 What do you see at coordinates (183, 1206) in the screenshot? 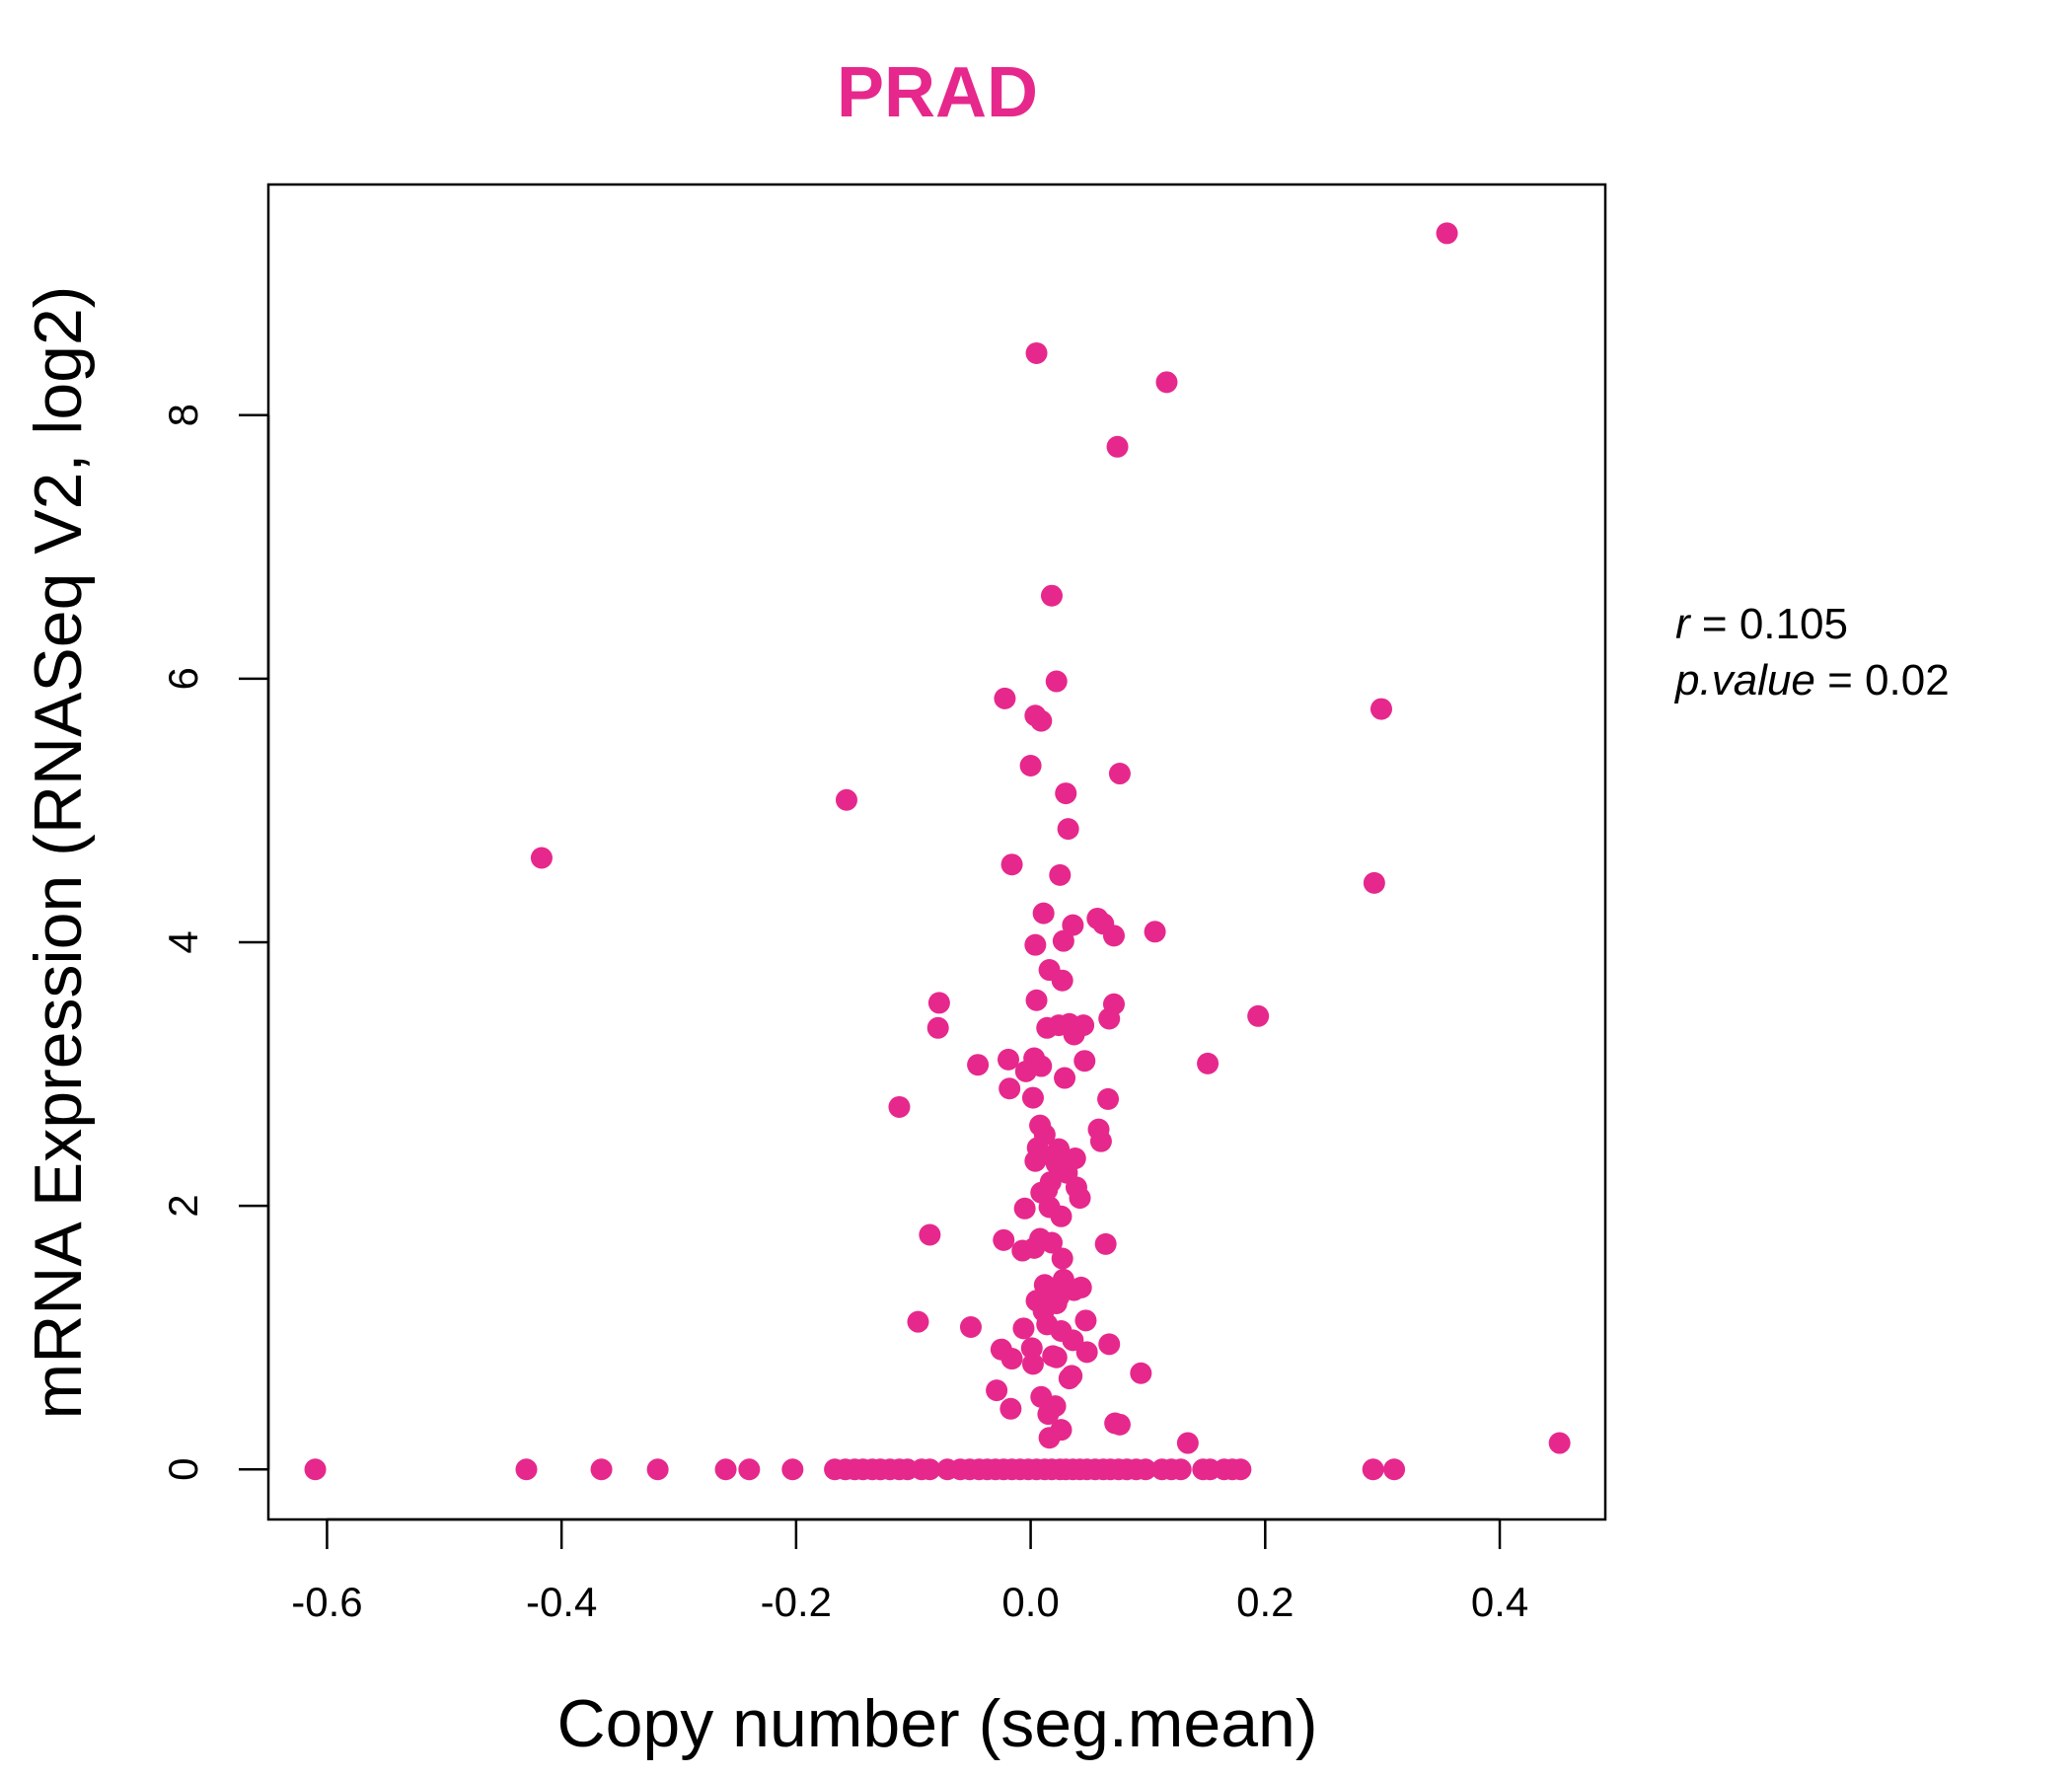
I see `y-tick-label: 2` at bounding box center [183, 1206].